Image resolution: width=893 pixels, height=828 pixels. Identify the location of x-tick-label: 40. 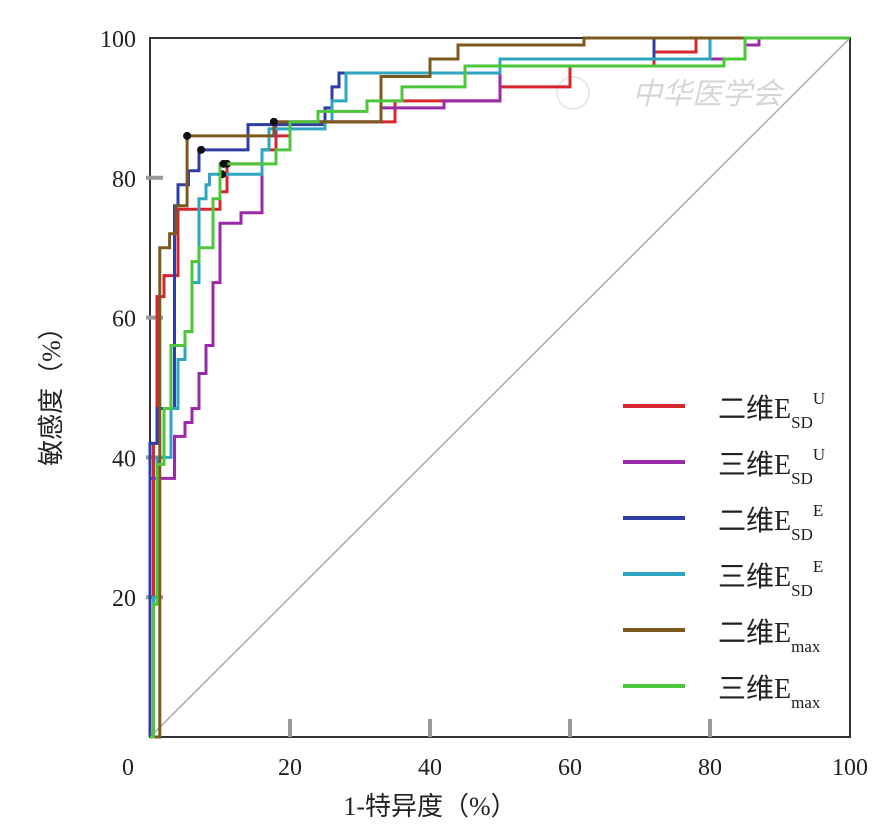
(430, 768).